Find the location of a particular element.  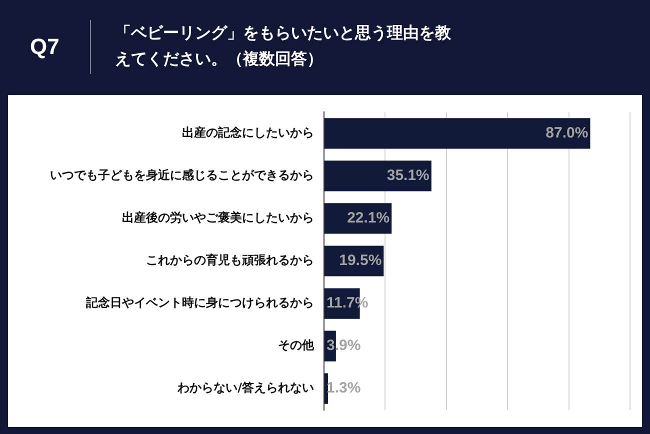

data-label: 22.1% is located at coordinates (368, 218).